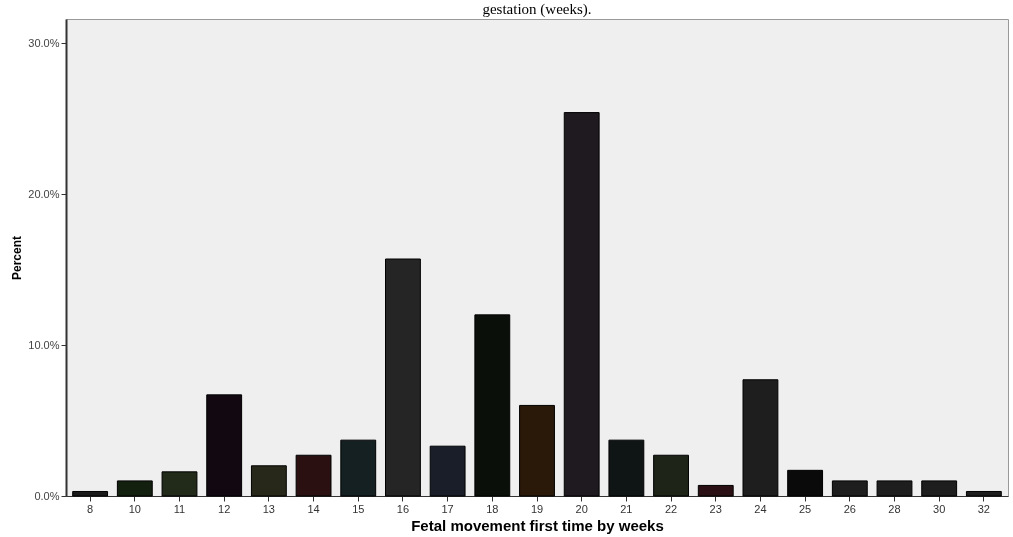 Image resolution: width=1013 pixels, height=537 pixels. What do you see at coordinates (894, 508) in the screenshot?
I see `x-tick-label: 28` at bounding box center [894, 508].